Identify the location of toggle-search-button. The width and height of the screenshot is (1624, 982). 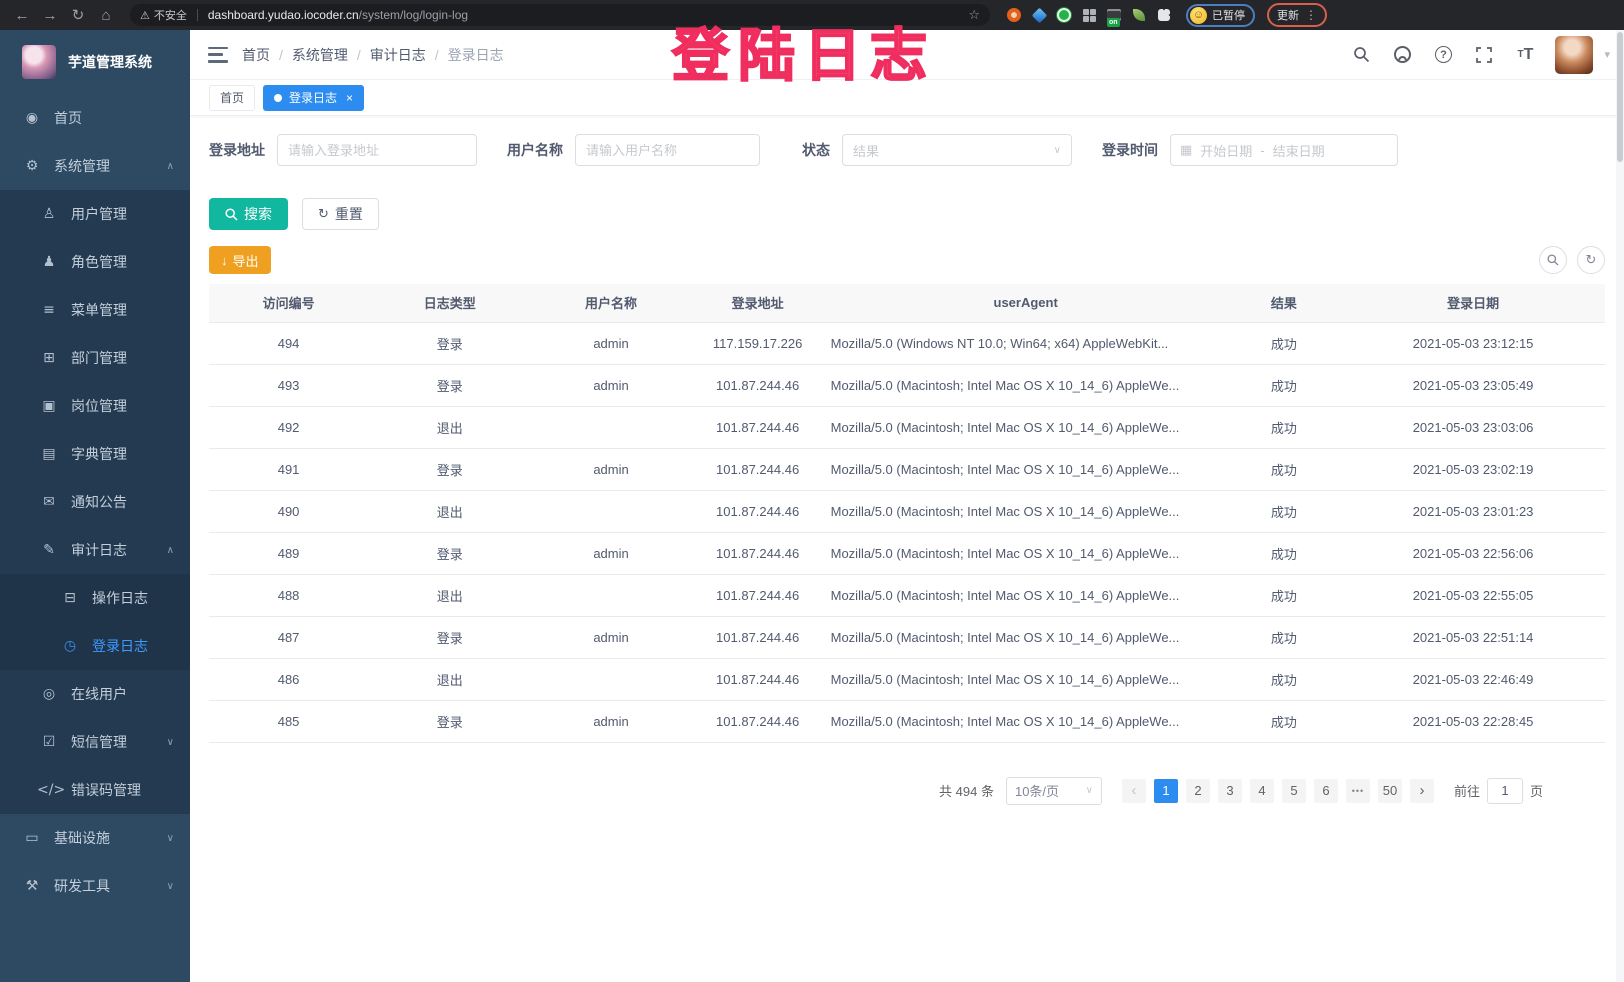
(1553, 260).